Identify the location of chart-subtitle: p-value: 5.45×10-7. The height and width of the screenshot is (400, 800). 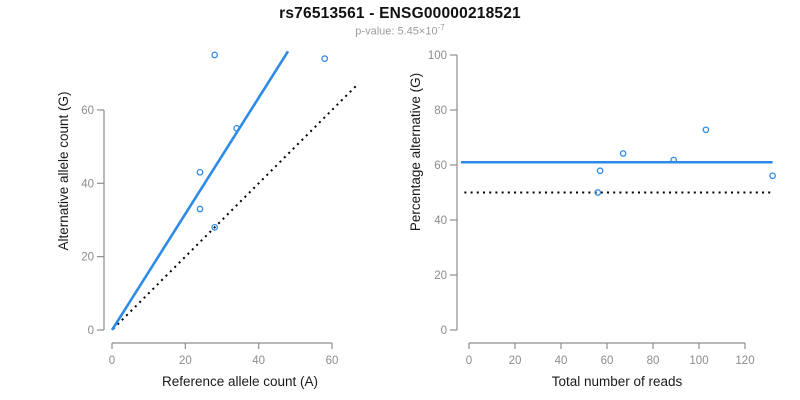
(400, 30).